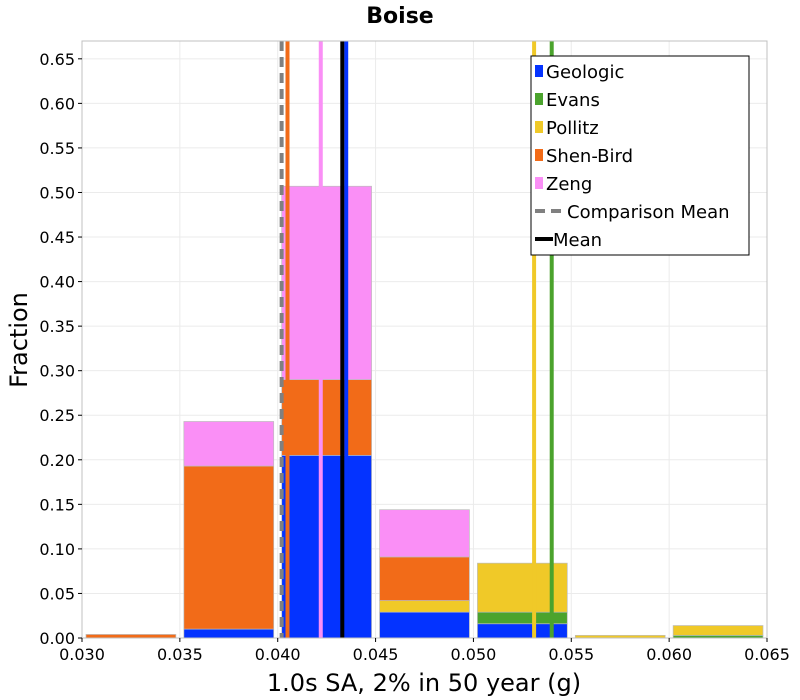 Image resolution: width=800 pixels, height=700 pixels. Describe the element at coordinates (399, 16) in the screenshot. I see `chart-title: Boise` at that location.